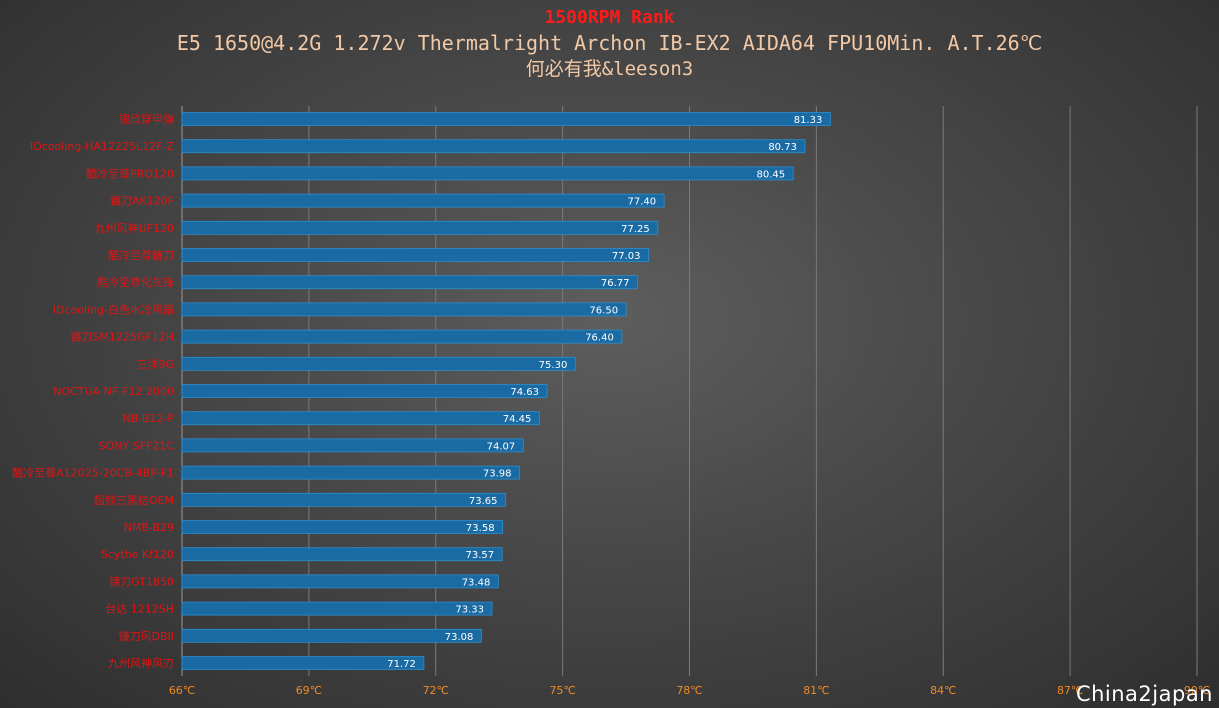  Describe the element at coordinates (149, 527) in the screenshot. I see `category-label: NMB-B29` at that location.